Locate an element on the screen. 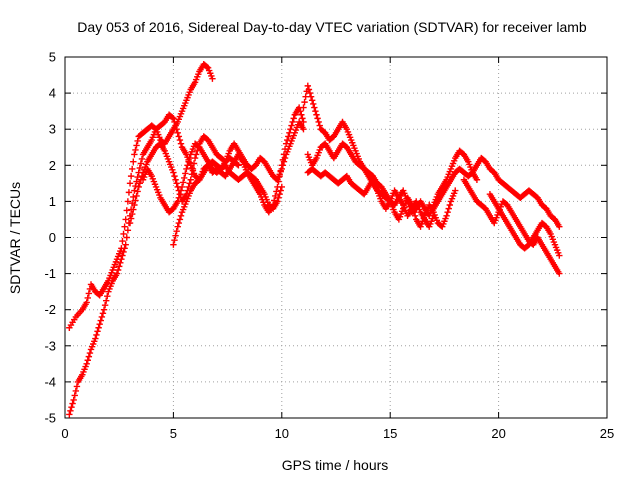 This screenshot has height=480, width=640. x-tick-label: 10 is located at coordinates (282, 433).